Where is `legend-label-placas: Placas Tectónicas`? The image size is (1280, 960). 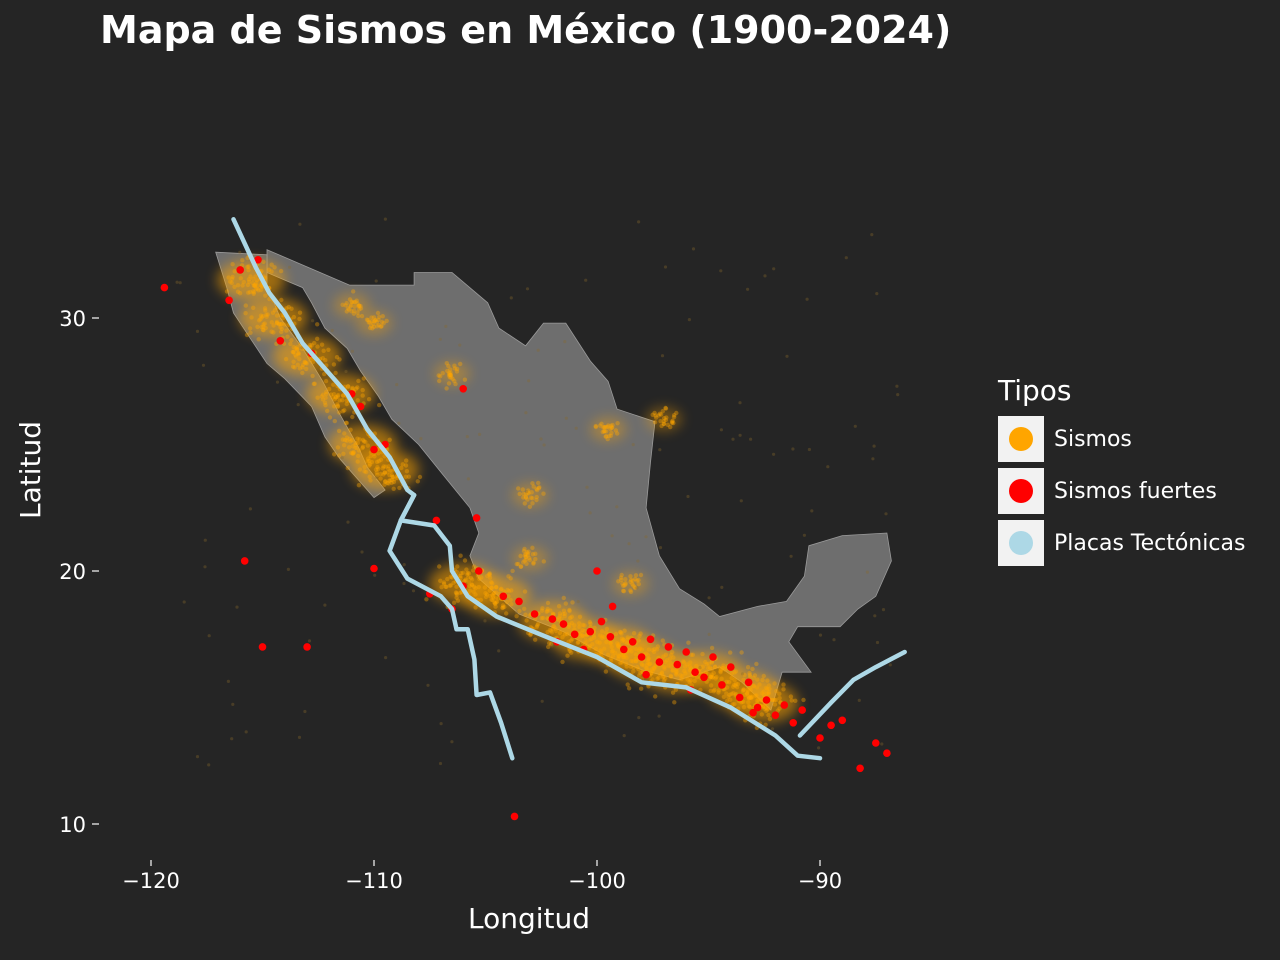 legend-label-placas: Placas Tectónicas is located at coordinates (1150, 543).